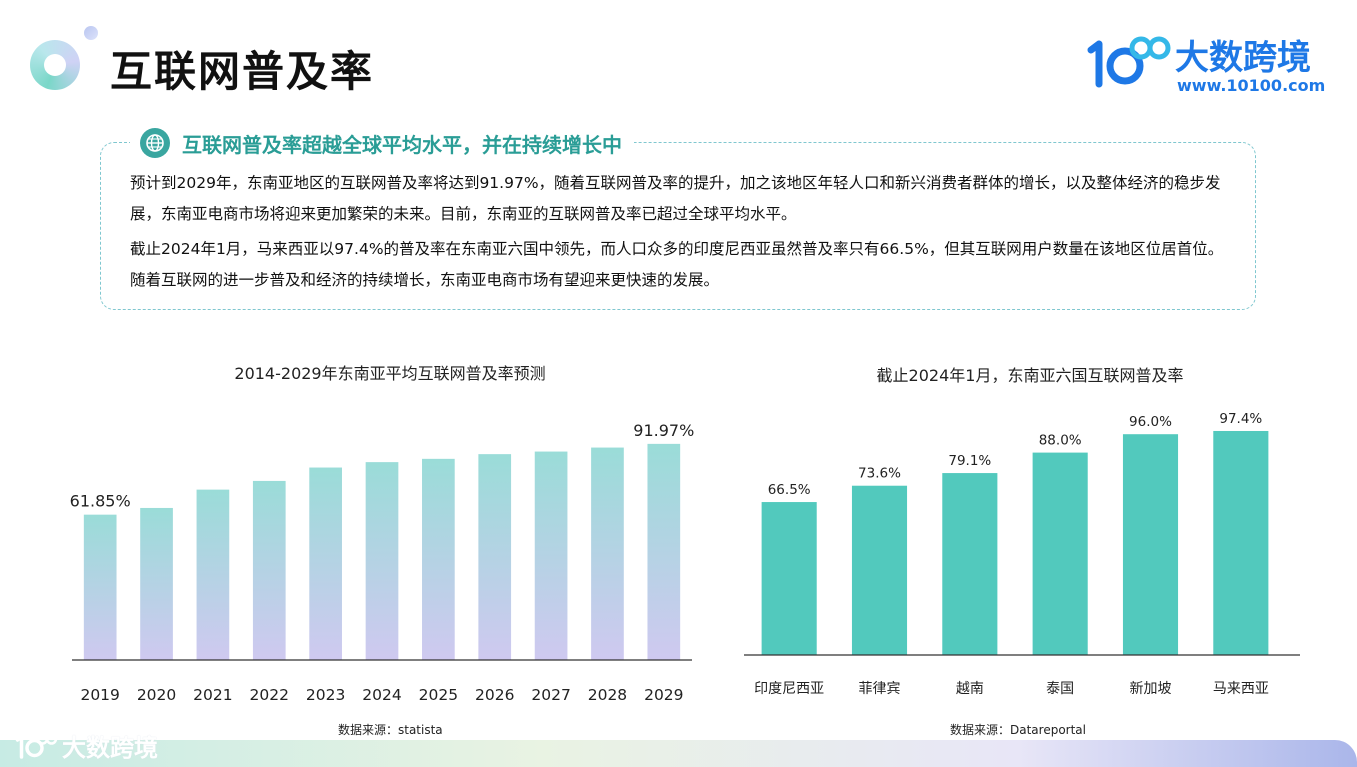  What do you see at coordinates (663, 695) in the screenshot?
I see `chart1-category-label-10: 2029` at bounding box center [663, 695].